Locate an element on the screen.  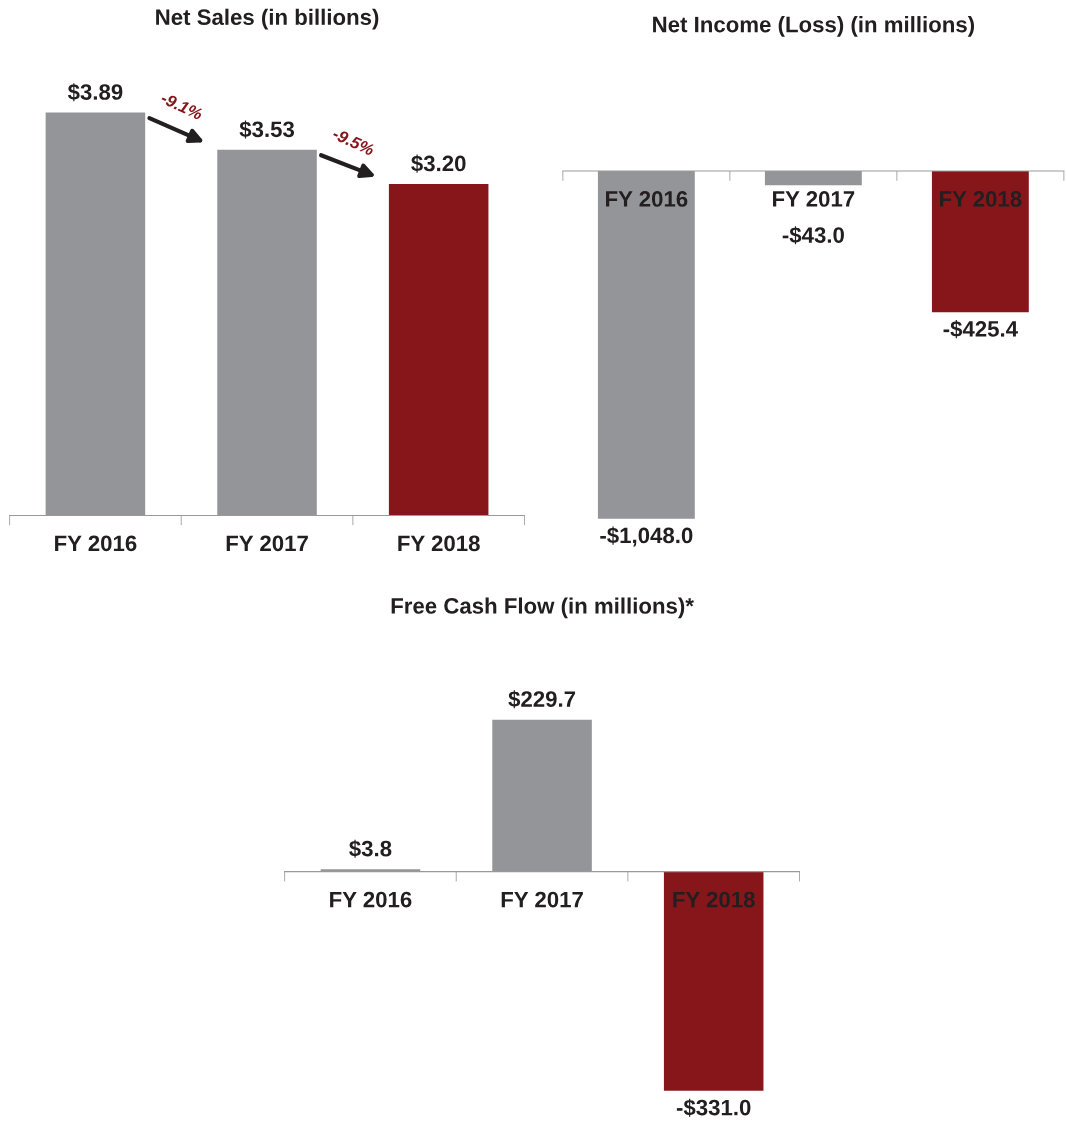
annotation: -9.5% is located at coordinates (353, 142).